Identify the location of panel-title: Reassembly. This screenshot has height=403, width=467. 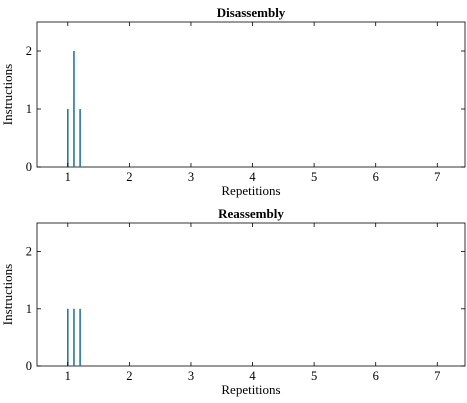
(251, 213).